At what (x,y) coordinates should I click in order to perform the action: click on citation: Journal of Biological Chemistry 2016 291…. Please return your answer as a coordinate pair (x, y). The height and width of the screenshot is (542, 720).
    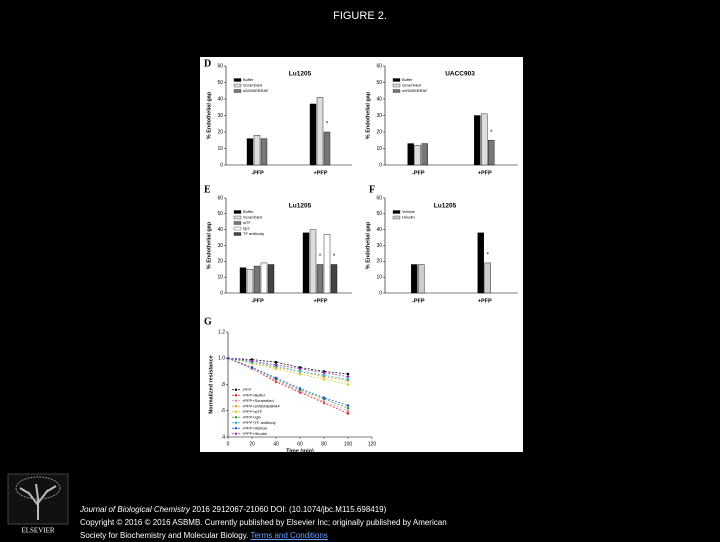
    Looking at the image, I should click on (395, 522).